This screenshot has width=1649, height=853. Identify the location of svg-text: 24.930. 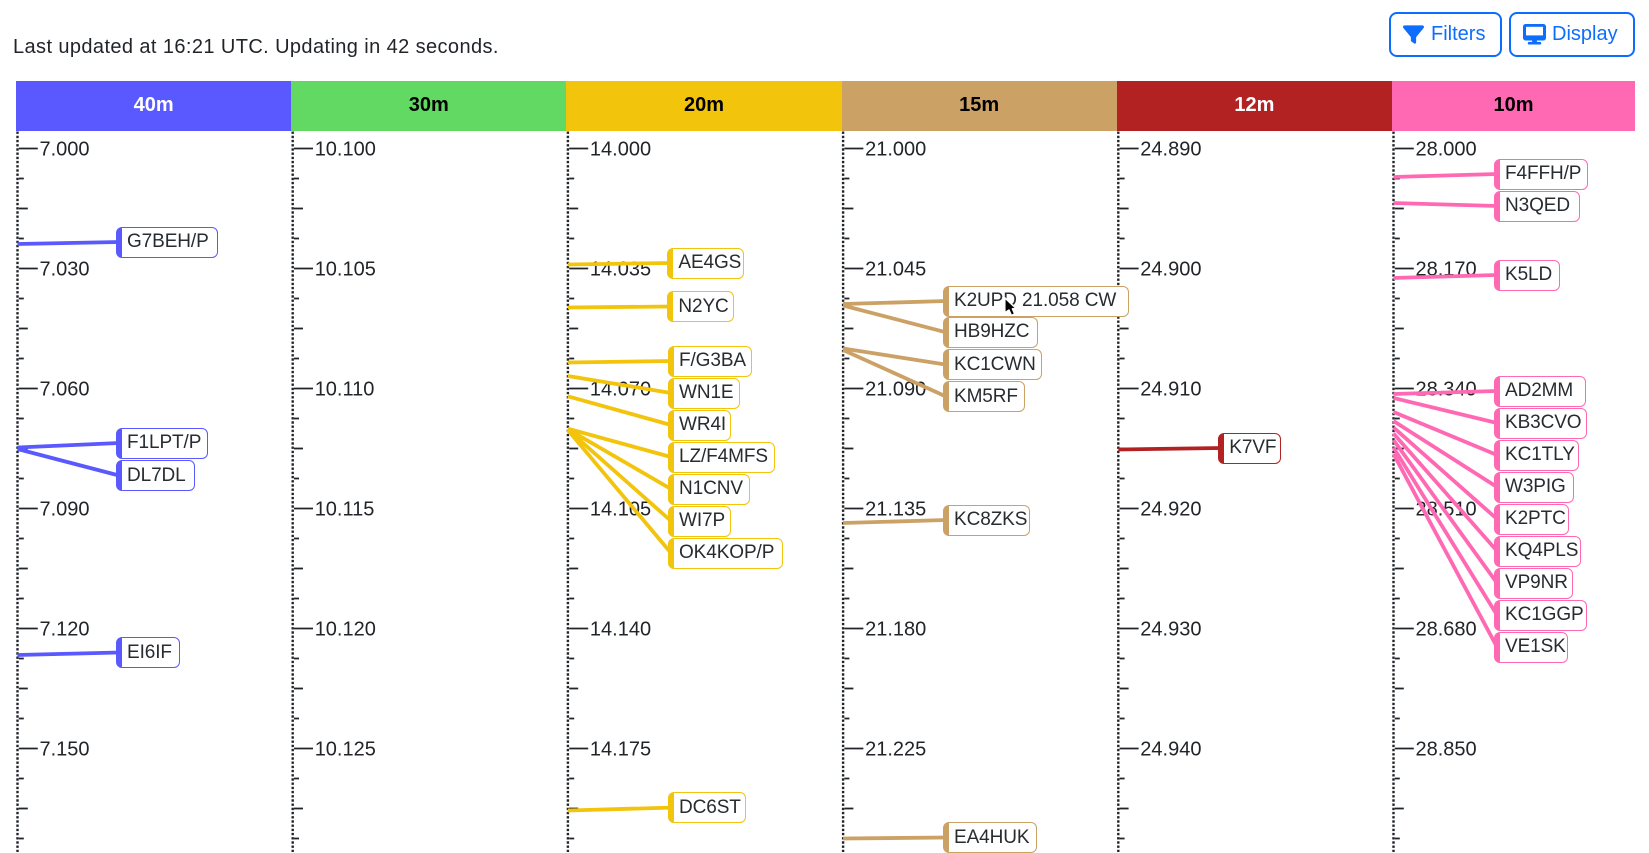
(1170, 630).